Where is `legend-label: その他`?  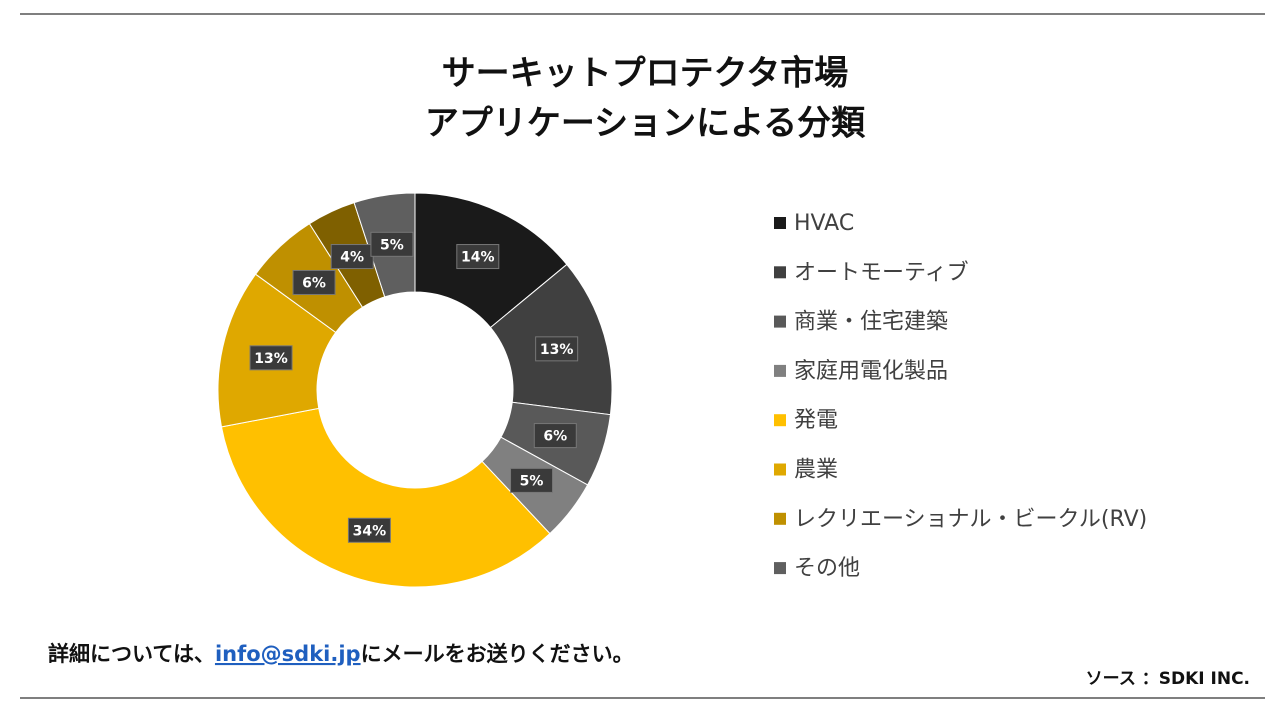 legend-label: その他 is located at coordinates (827, 568).